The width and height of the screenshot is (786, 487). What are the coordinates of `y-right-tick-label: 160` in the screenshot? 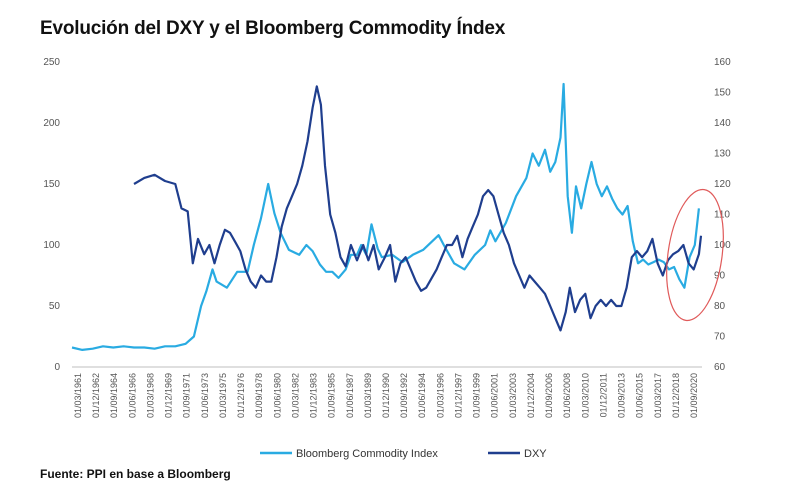 It's located at (722, 62).